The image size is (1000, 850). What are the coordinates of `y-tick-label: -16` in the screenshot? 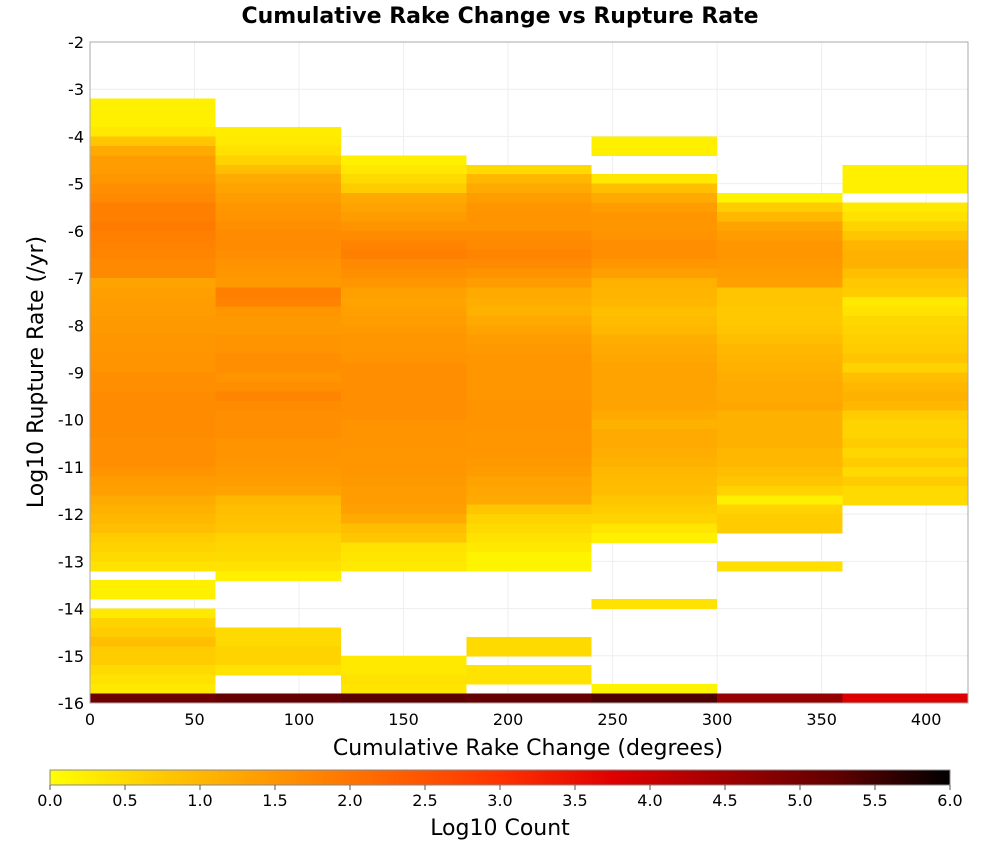 It's located at (71, 703).